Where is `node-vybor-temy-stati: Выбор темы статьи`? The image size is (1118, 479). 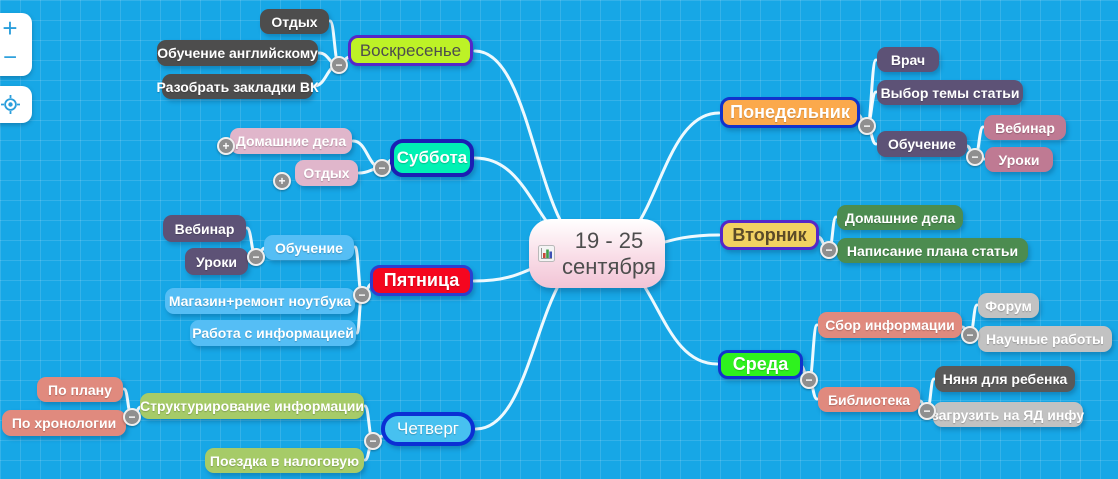 node-vybor-temy-stati: Выбор темы статьи is located at coordinates (950, 92).